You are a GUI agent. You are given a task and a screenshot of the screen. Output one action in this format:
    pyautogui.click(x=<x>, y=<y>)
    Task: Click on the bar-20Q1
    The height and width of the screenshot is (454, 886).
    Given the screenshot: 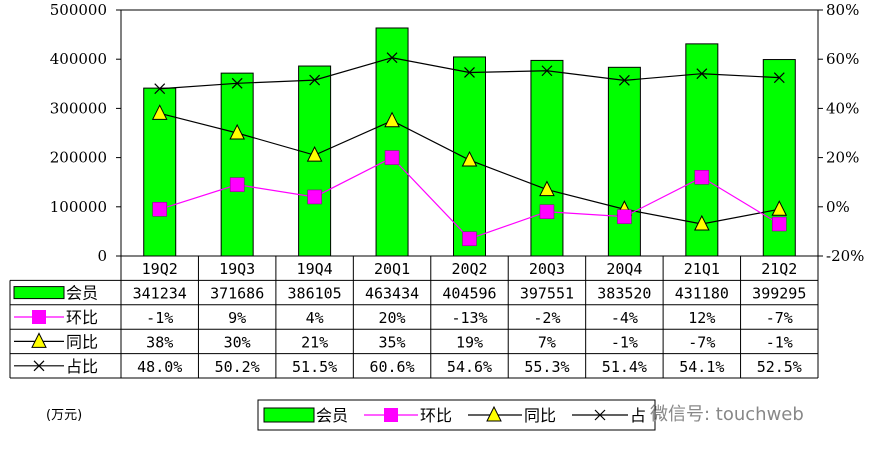 What is the action you would take?
    pyautogui.click(x=392, y=142)
    